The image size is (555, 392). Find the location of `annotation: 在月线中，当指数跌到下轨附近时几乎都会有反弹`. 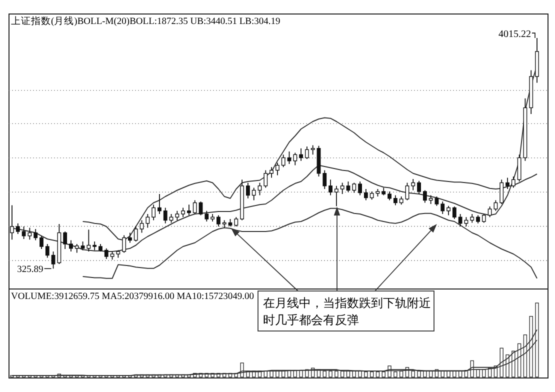

annotation: 在月线中，当指数跌到下轨附近时几乎都会有反弹 is located at coordinates (347, 311).